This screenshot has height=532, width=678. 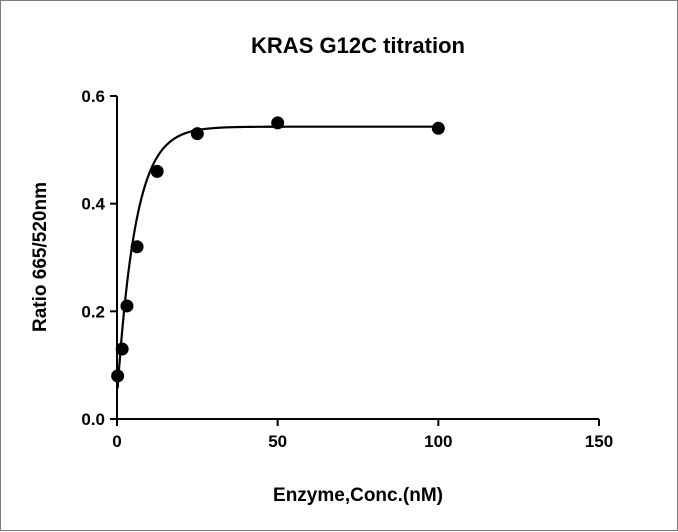 I want to click on chart-title: KRAS G12C titration, so click(x=358, y=45).